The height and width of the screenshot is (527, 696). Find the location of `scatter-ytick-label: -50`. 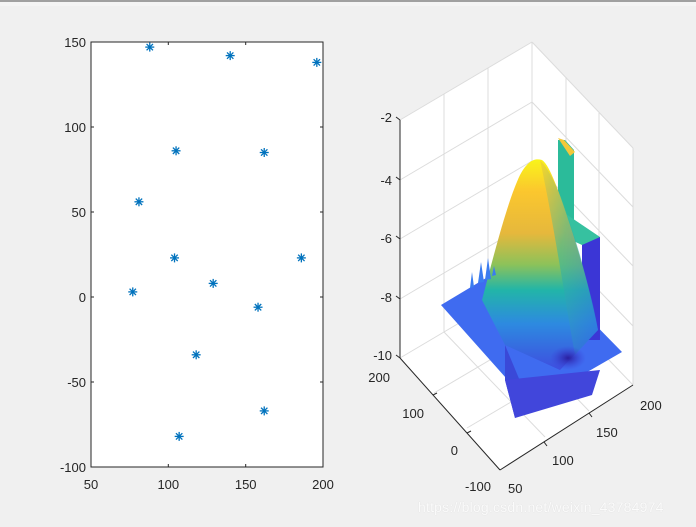

scatter-ytick-label: -50 is located at coordinates (76, 382).